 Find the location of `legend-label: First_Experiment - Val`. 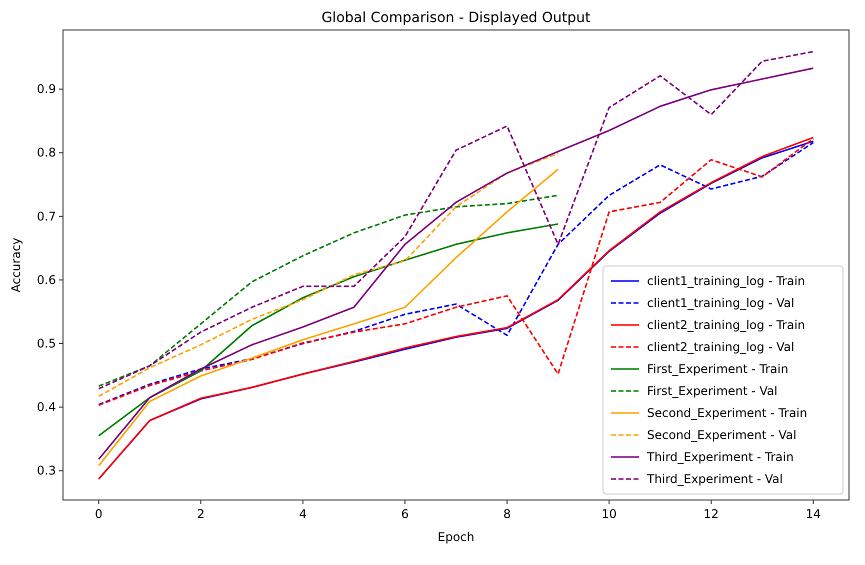

legend-label: First_Experiment - Val is located at coordinates (712, 391).